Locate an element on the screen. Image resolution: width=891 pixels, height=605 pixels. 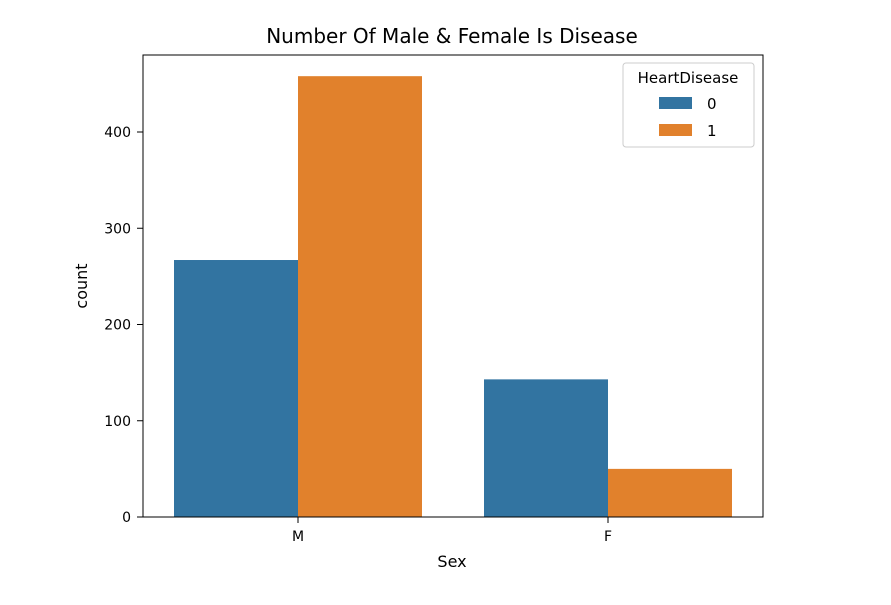
x-tick-label: F is located at coordinates (608, 537).